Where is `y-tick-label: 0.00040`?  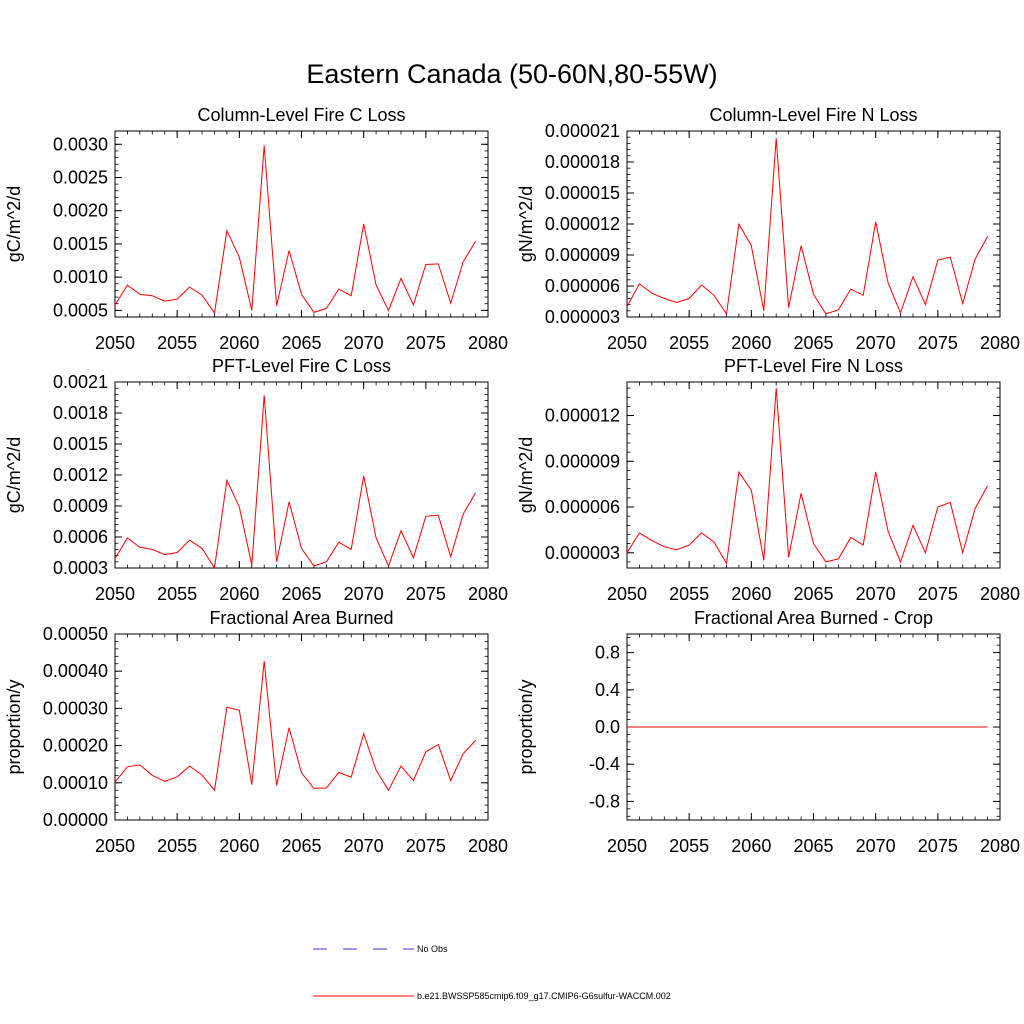
y-tick-label: 0.00040 is located at coordinates (75, 671).